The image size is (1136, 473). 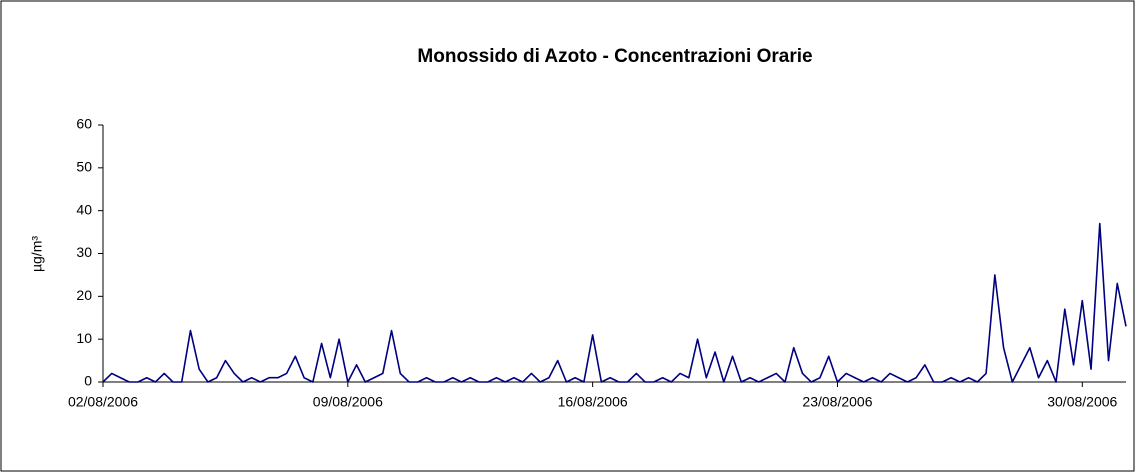 I want to click on y-tick-label: 10, so click(x=84, y=338).